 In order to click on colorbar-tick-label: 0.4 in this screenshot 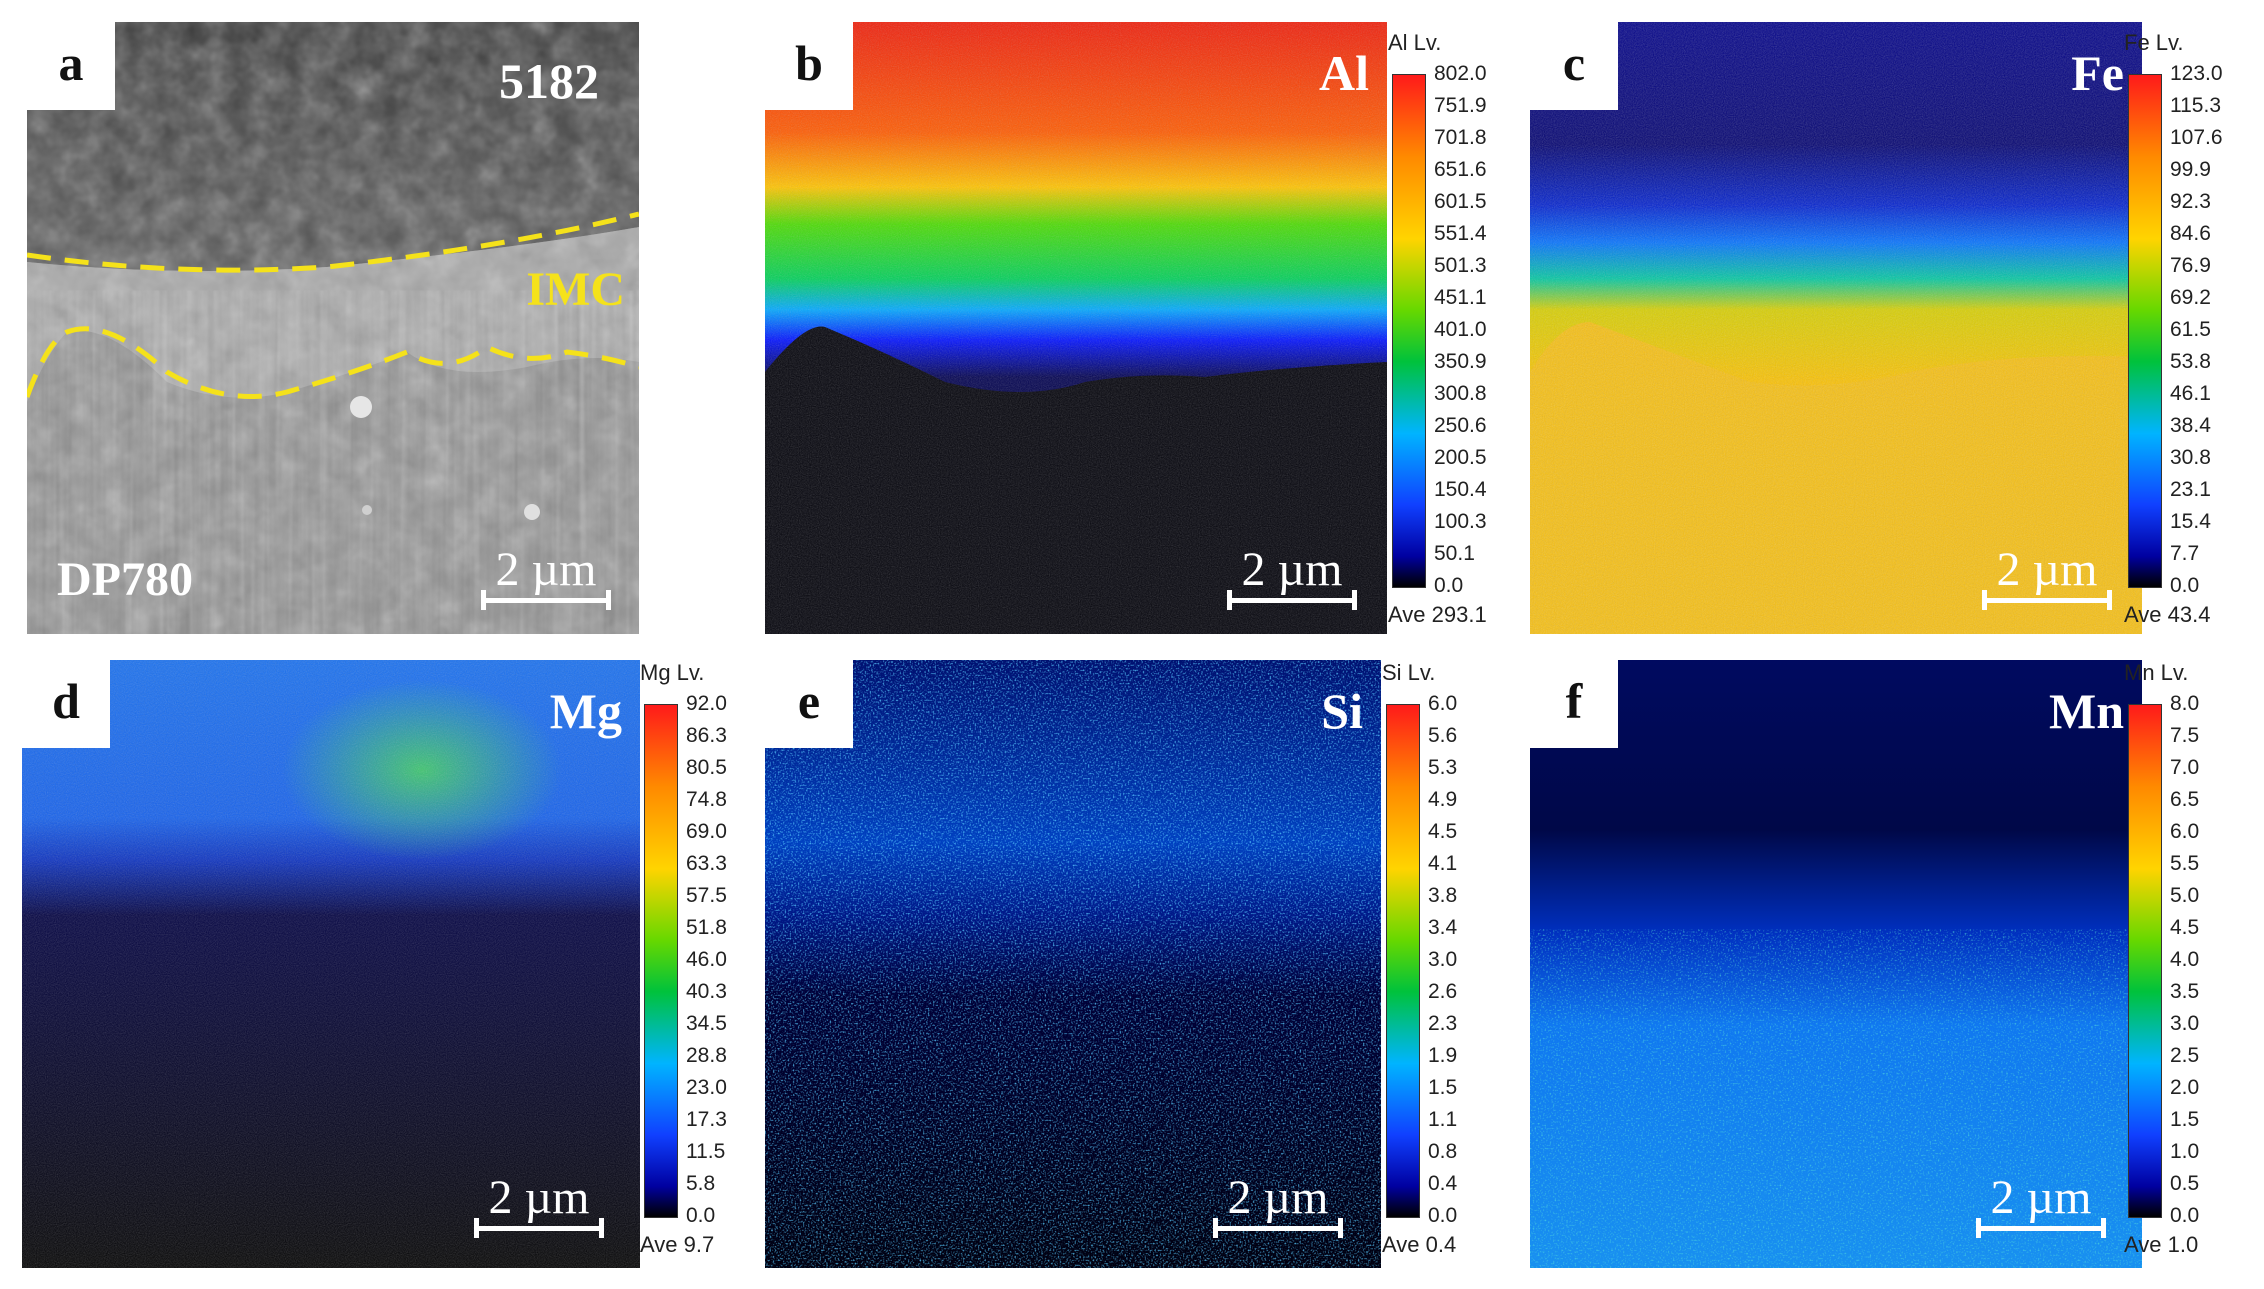, I will do `click(1443, 1183)`.